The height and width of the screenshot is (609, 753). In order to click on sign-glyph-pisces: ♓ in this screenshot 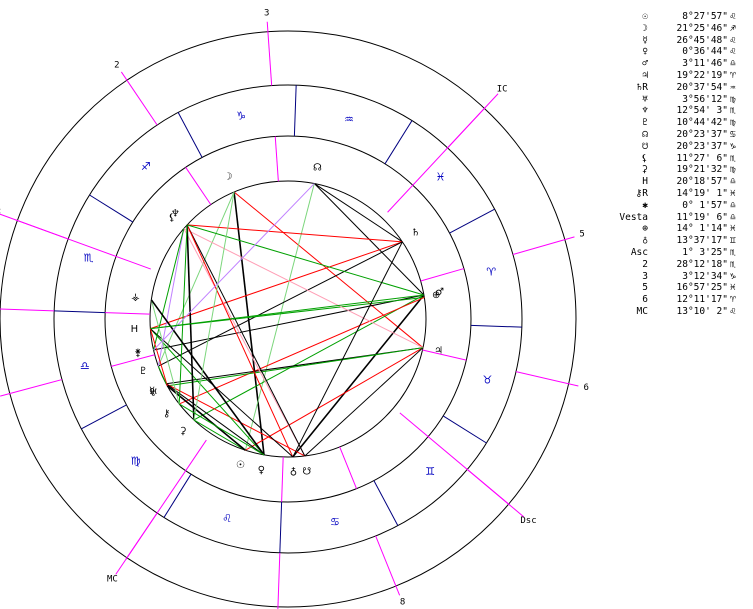, I will do `click(441, 176)`.